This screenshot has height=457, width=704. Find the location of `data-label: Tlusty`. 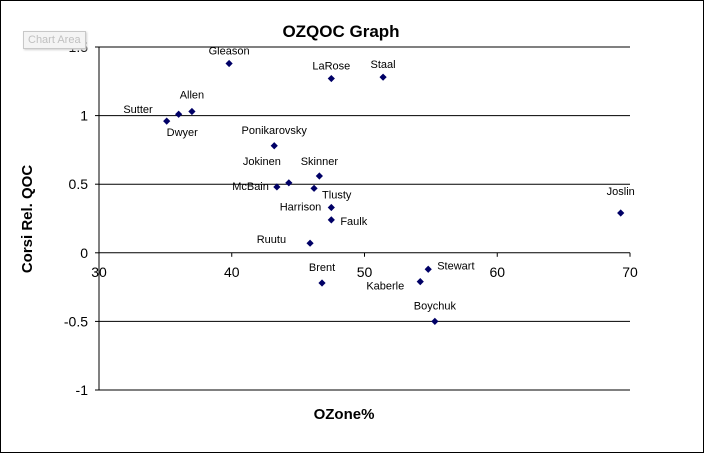

data-label: Tlusty is located at coordinates (337, 195).